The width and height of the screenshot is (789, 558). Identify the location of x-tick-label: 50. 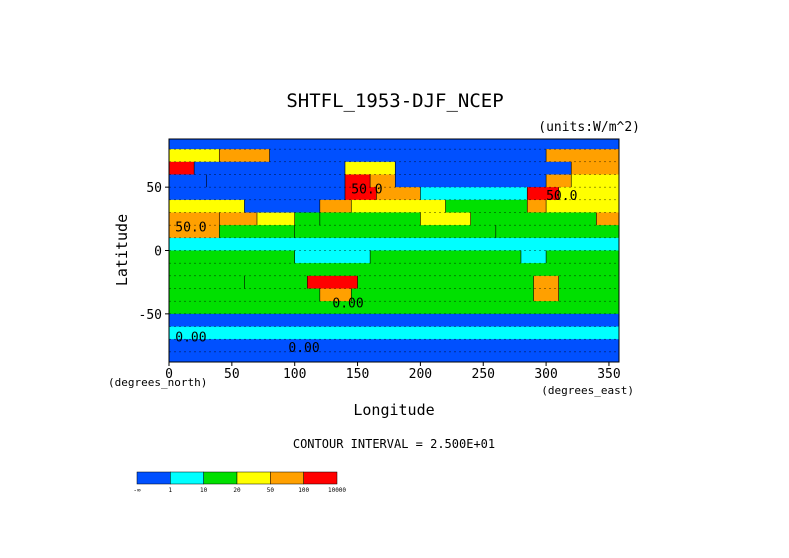
(232, 374).